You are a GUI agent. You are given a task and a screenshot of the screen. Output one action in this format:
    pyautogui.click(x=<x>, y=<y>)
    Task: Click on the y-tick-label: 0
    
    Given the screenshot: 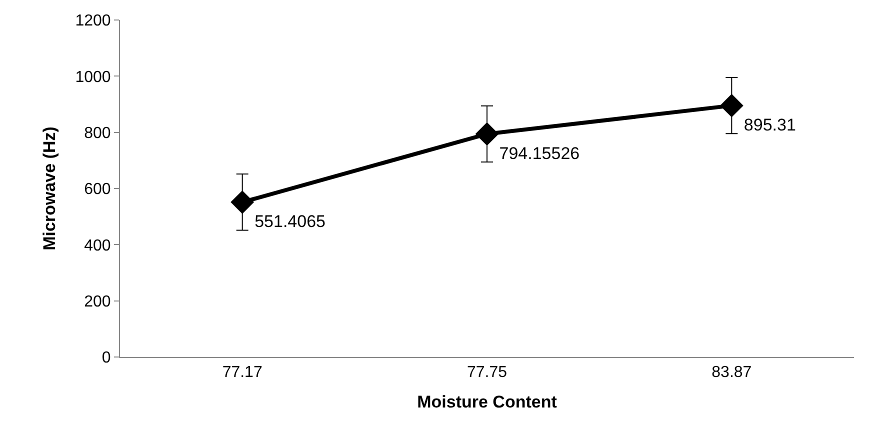 What is the action you would take?
    pyautogui.click(x=106, y=358)
    